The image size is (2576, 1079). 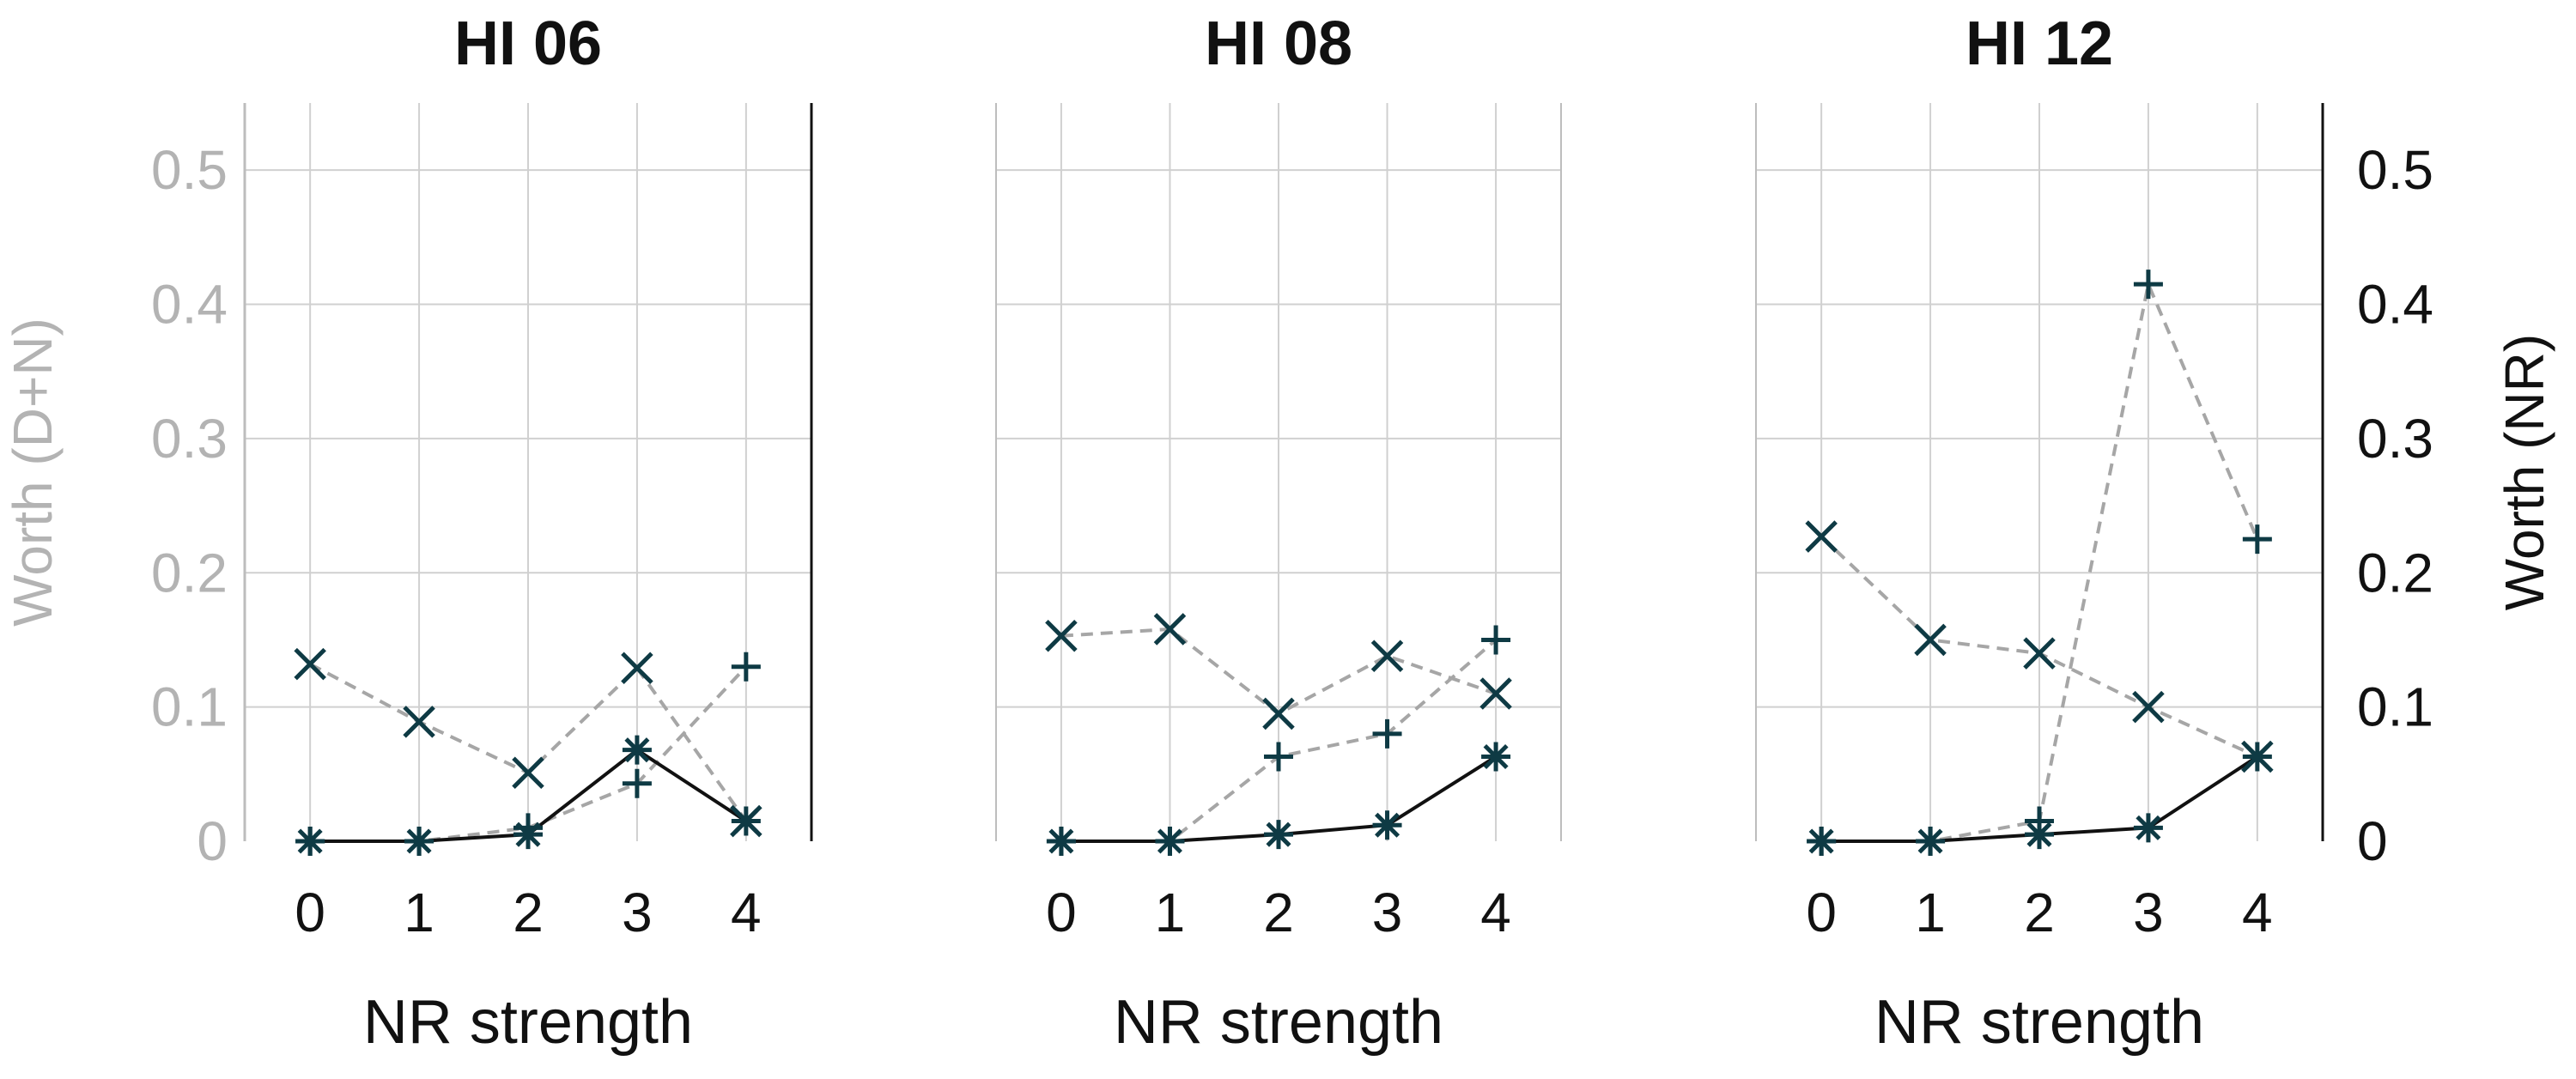 What do you see at coordinates (33, 472) in the screenshot?
I see `y-axis-label: Worth (D+N)` at bounding box center [33, 472].